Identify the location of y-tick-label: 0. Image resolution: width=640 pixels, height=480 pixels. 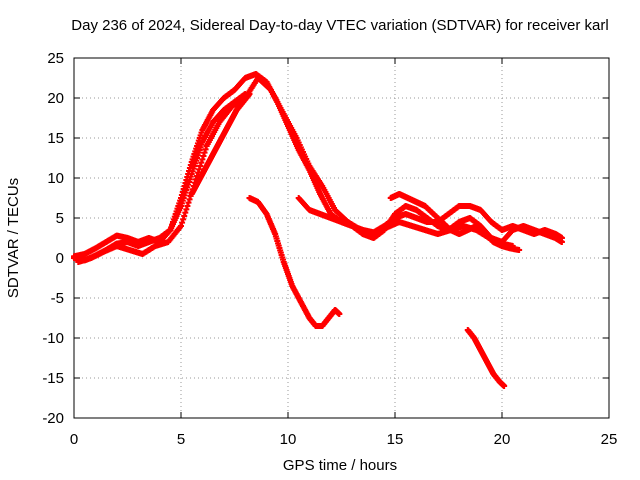
(60, 258).